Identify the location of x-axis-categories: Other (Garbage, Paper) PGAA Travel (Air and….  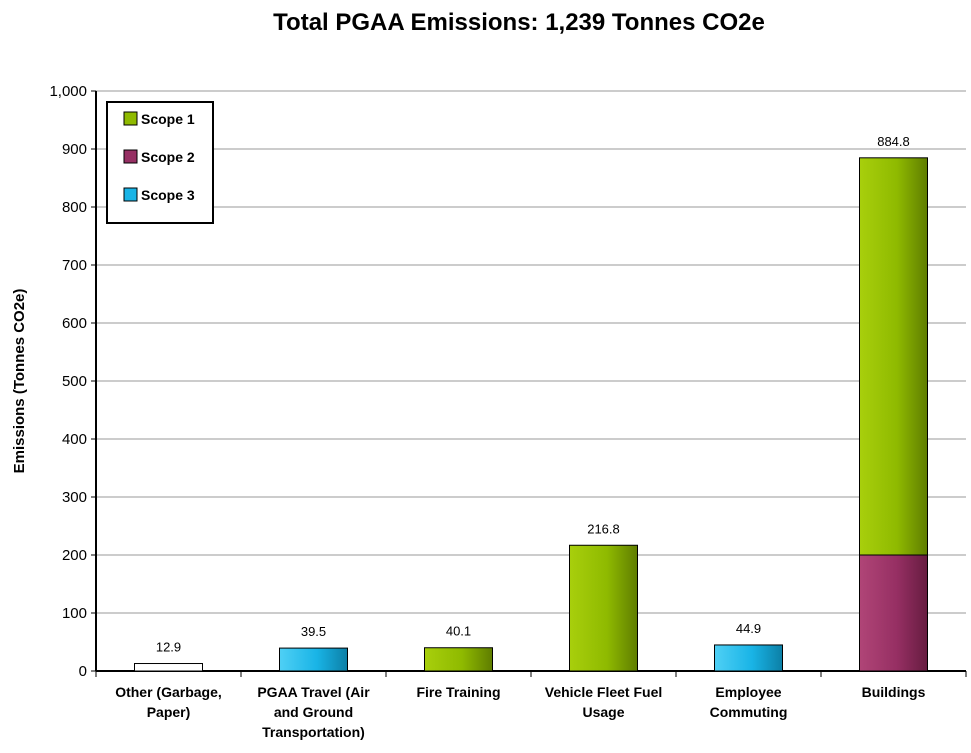
(520, 712).